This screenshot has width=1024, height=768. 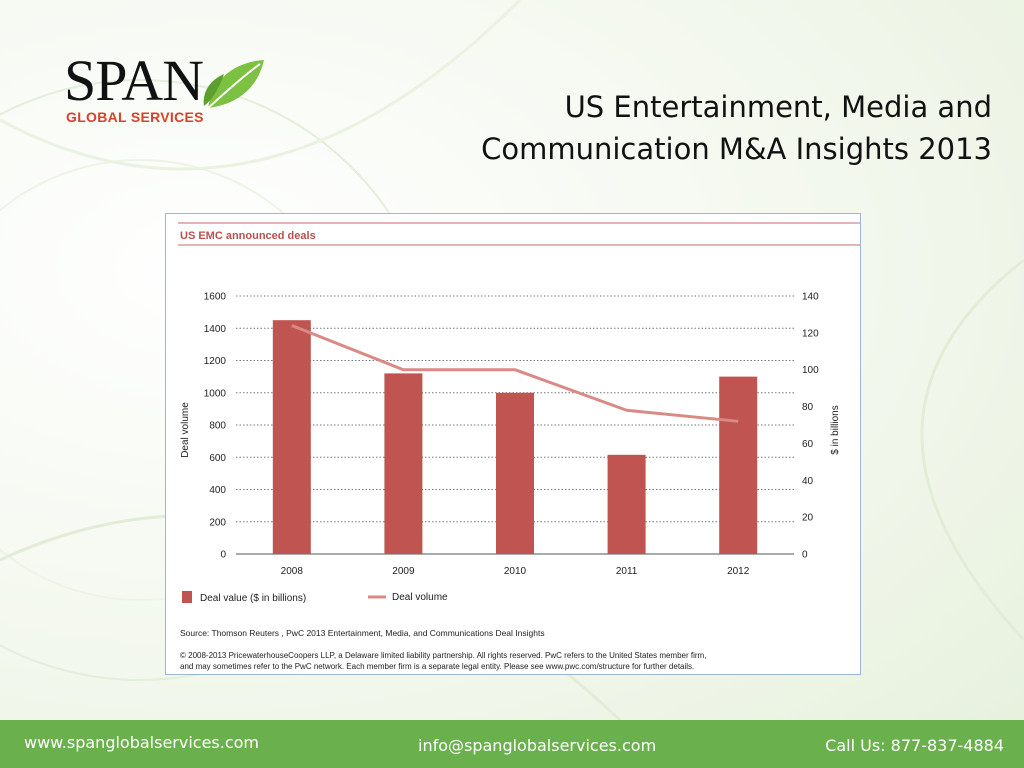 I want to click on y-tick-right-label: 100, so click(x=810, y=370).